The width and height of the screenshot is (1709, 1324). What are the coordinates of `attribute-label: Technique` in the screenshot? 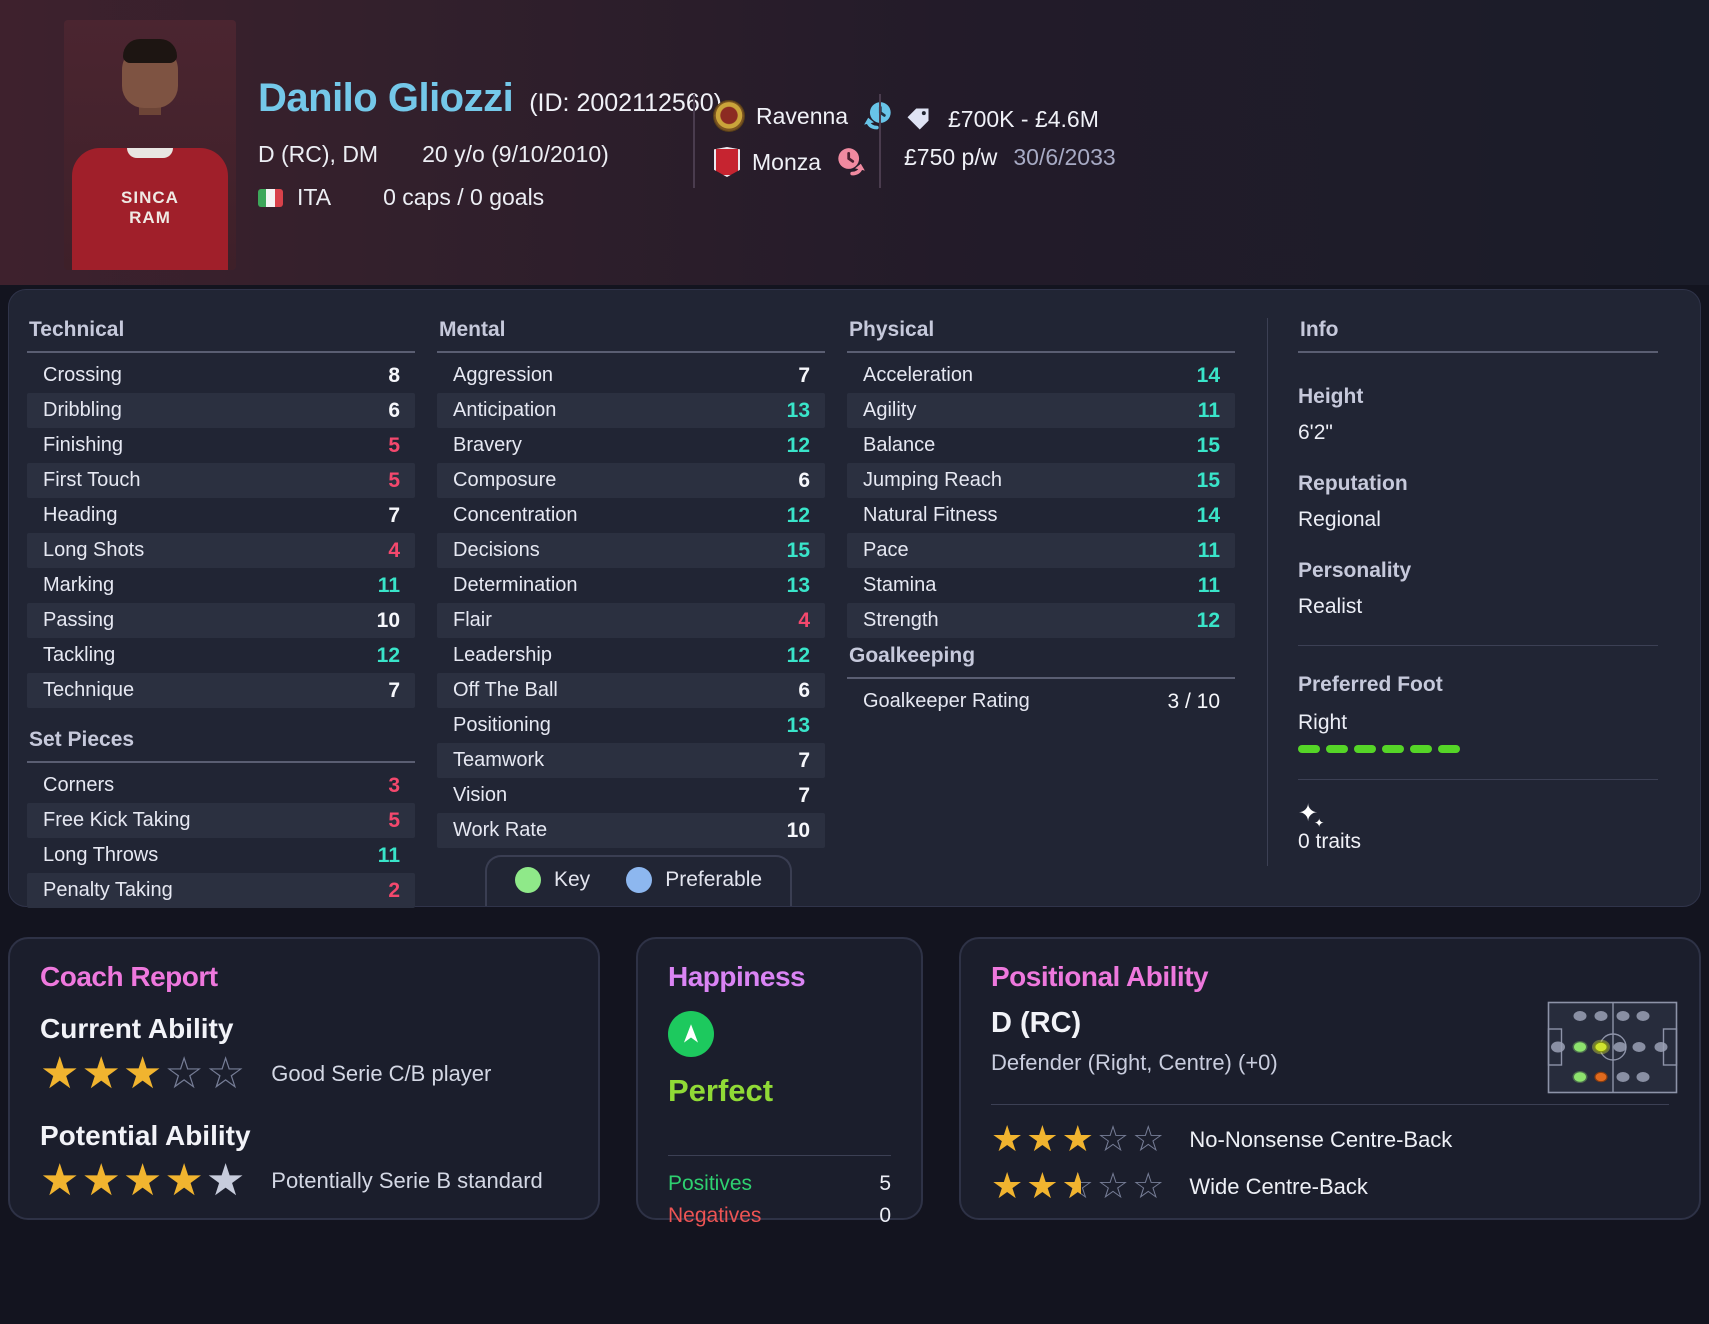 It's located at (89, 690).